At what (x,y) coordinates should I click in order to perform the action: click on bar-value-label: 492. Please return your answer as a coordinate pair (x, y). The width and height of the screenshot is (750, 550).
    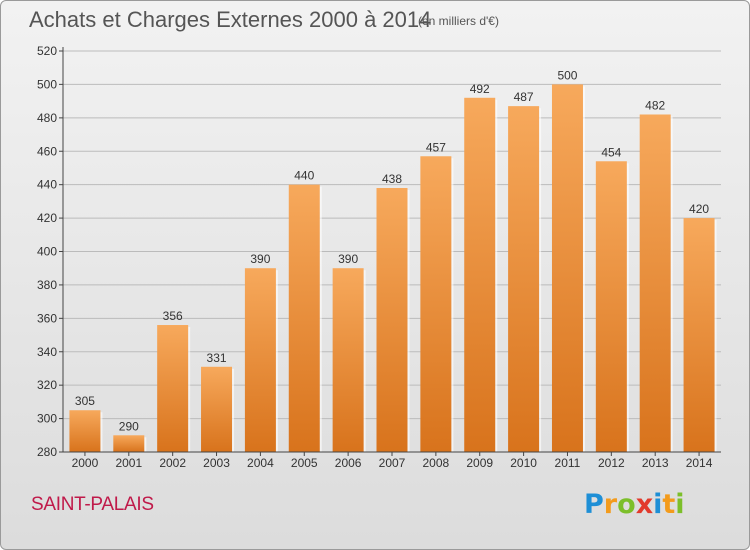
    Looking at the image, I should click on (480, 89).